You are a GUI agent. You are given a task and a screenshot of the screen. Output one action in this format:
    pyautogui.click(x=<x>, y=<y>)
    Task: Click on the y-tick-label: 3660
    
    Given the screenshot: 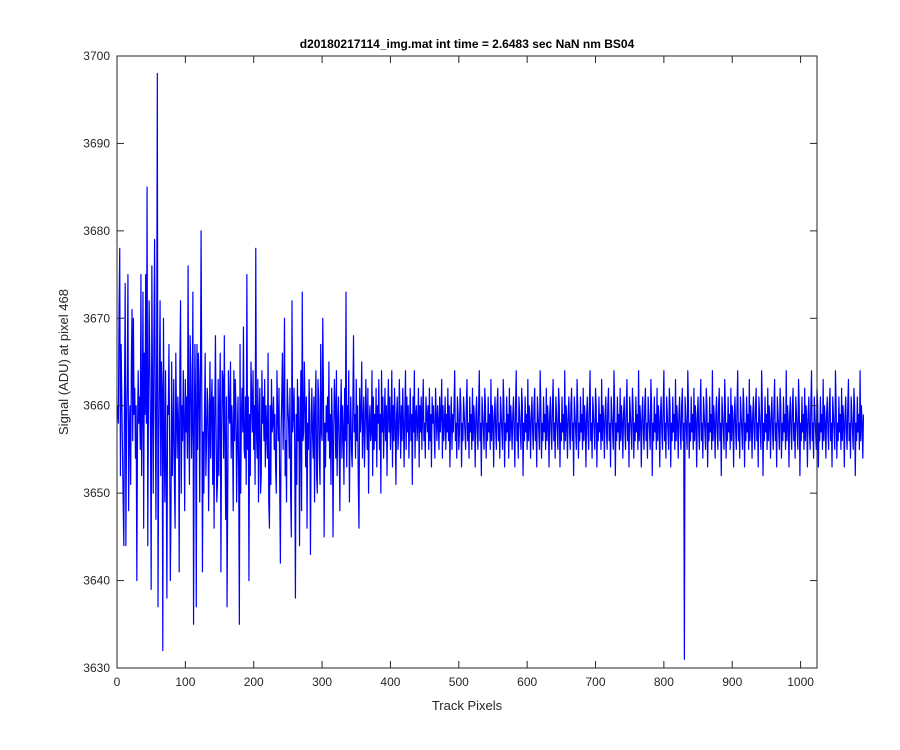 What is the action you would take?
    pyautogui.click(x=96, y=406)
    